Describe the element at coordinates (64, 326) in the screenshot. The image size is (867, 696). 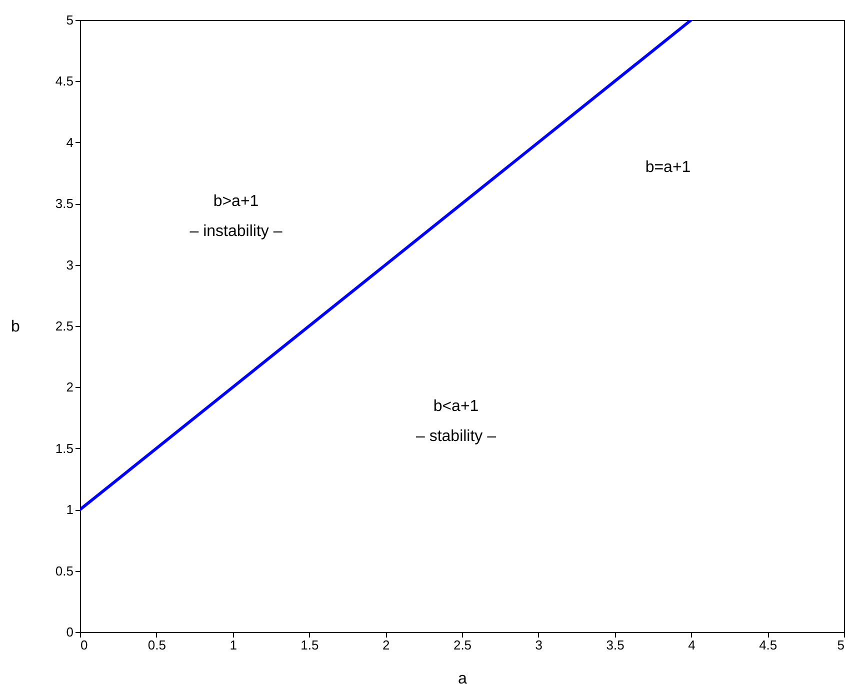
I see `y-tick-label: 2.5` at that location.